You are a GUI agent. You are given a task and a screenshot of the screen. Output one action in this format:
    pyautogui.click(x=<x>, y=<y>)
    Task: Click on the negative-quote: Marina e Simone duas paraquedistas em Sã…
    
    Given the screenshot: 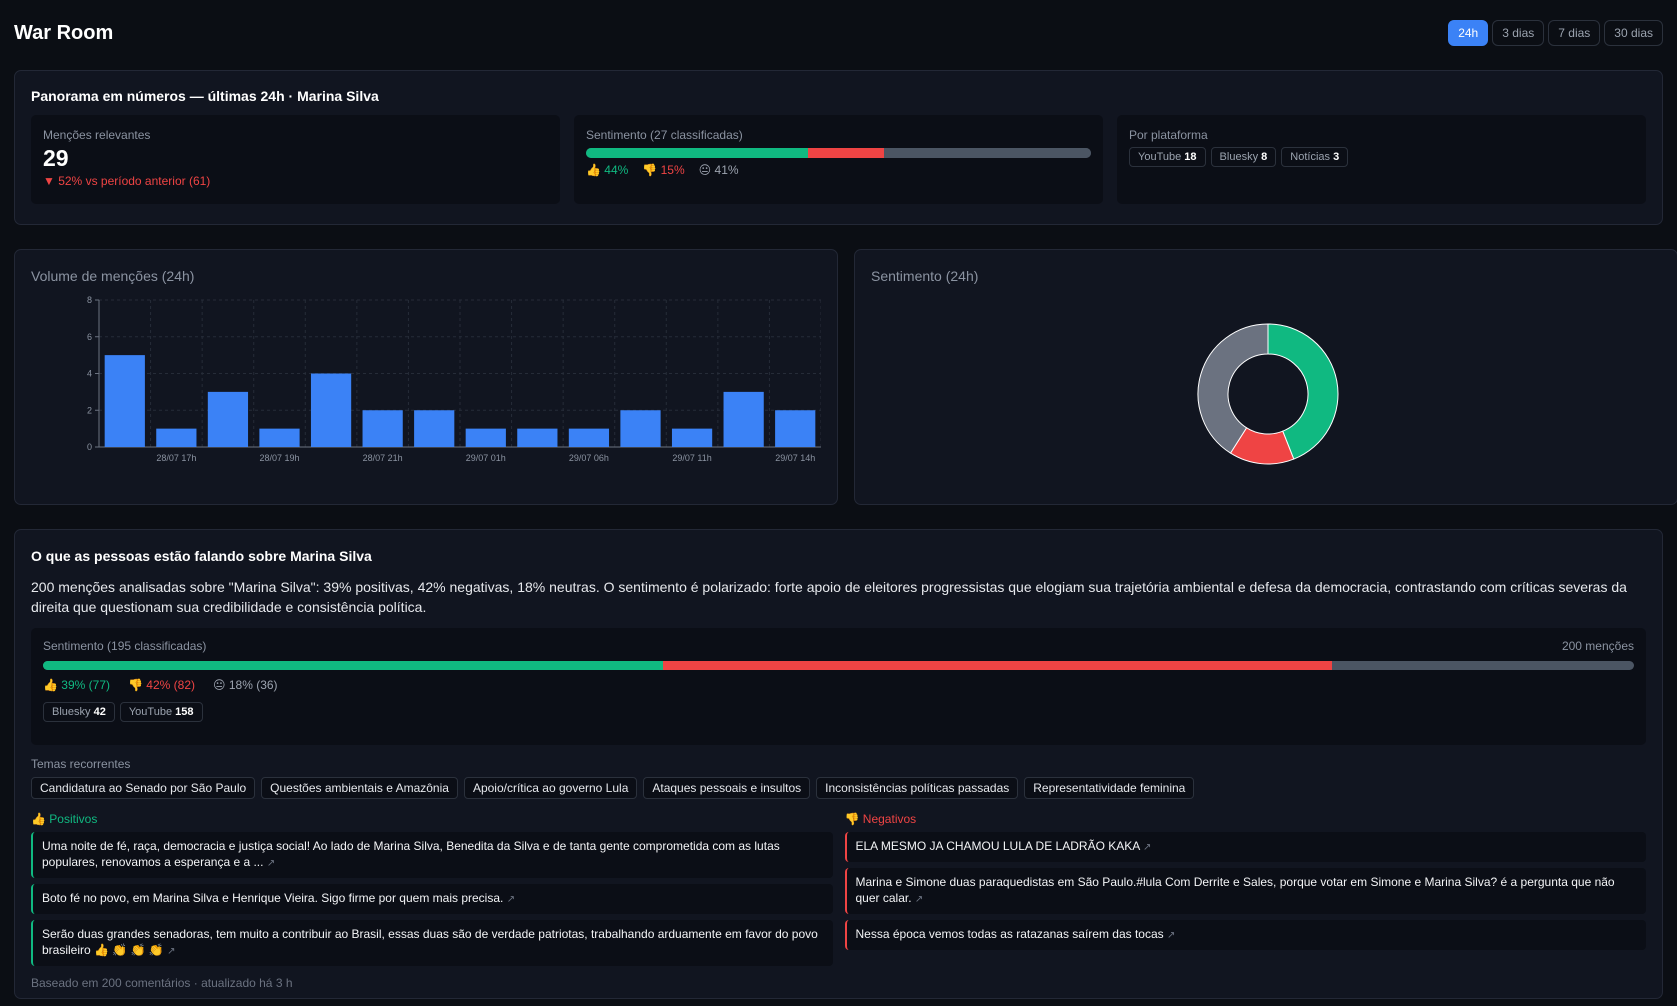 What is the action you would take?
    pyautogui.click(x=1245, y=891)
    